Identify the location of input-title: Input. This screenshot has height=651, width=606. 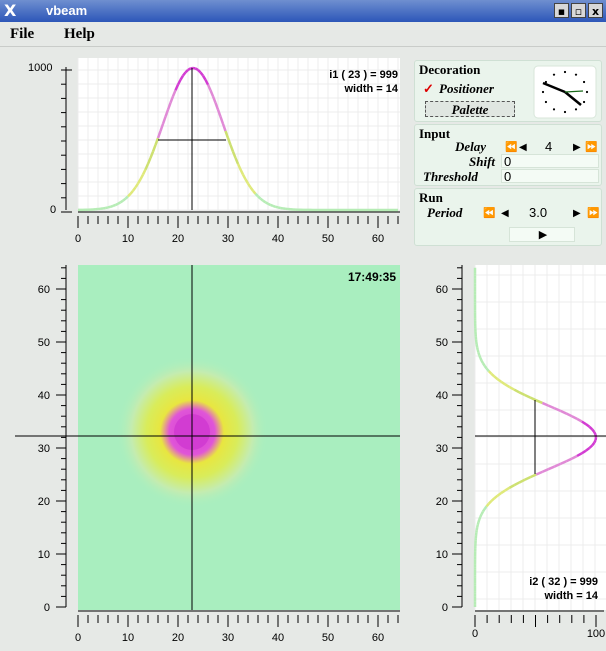
(435, 133).